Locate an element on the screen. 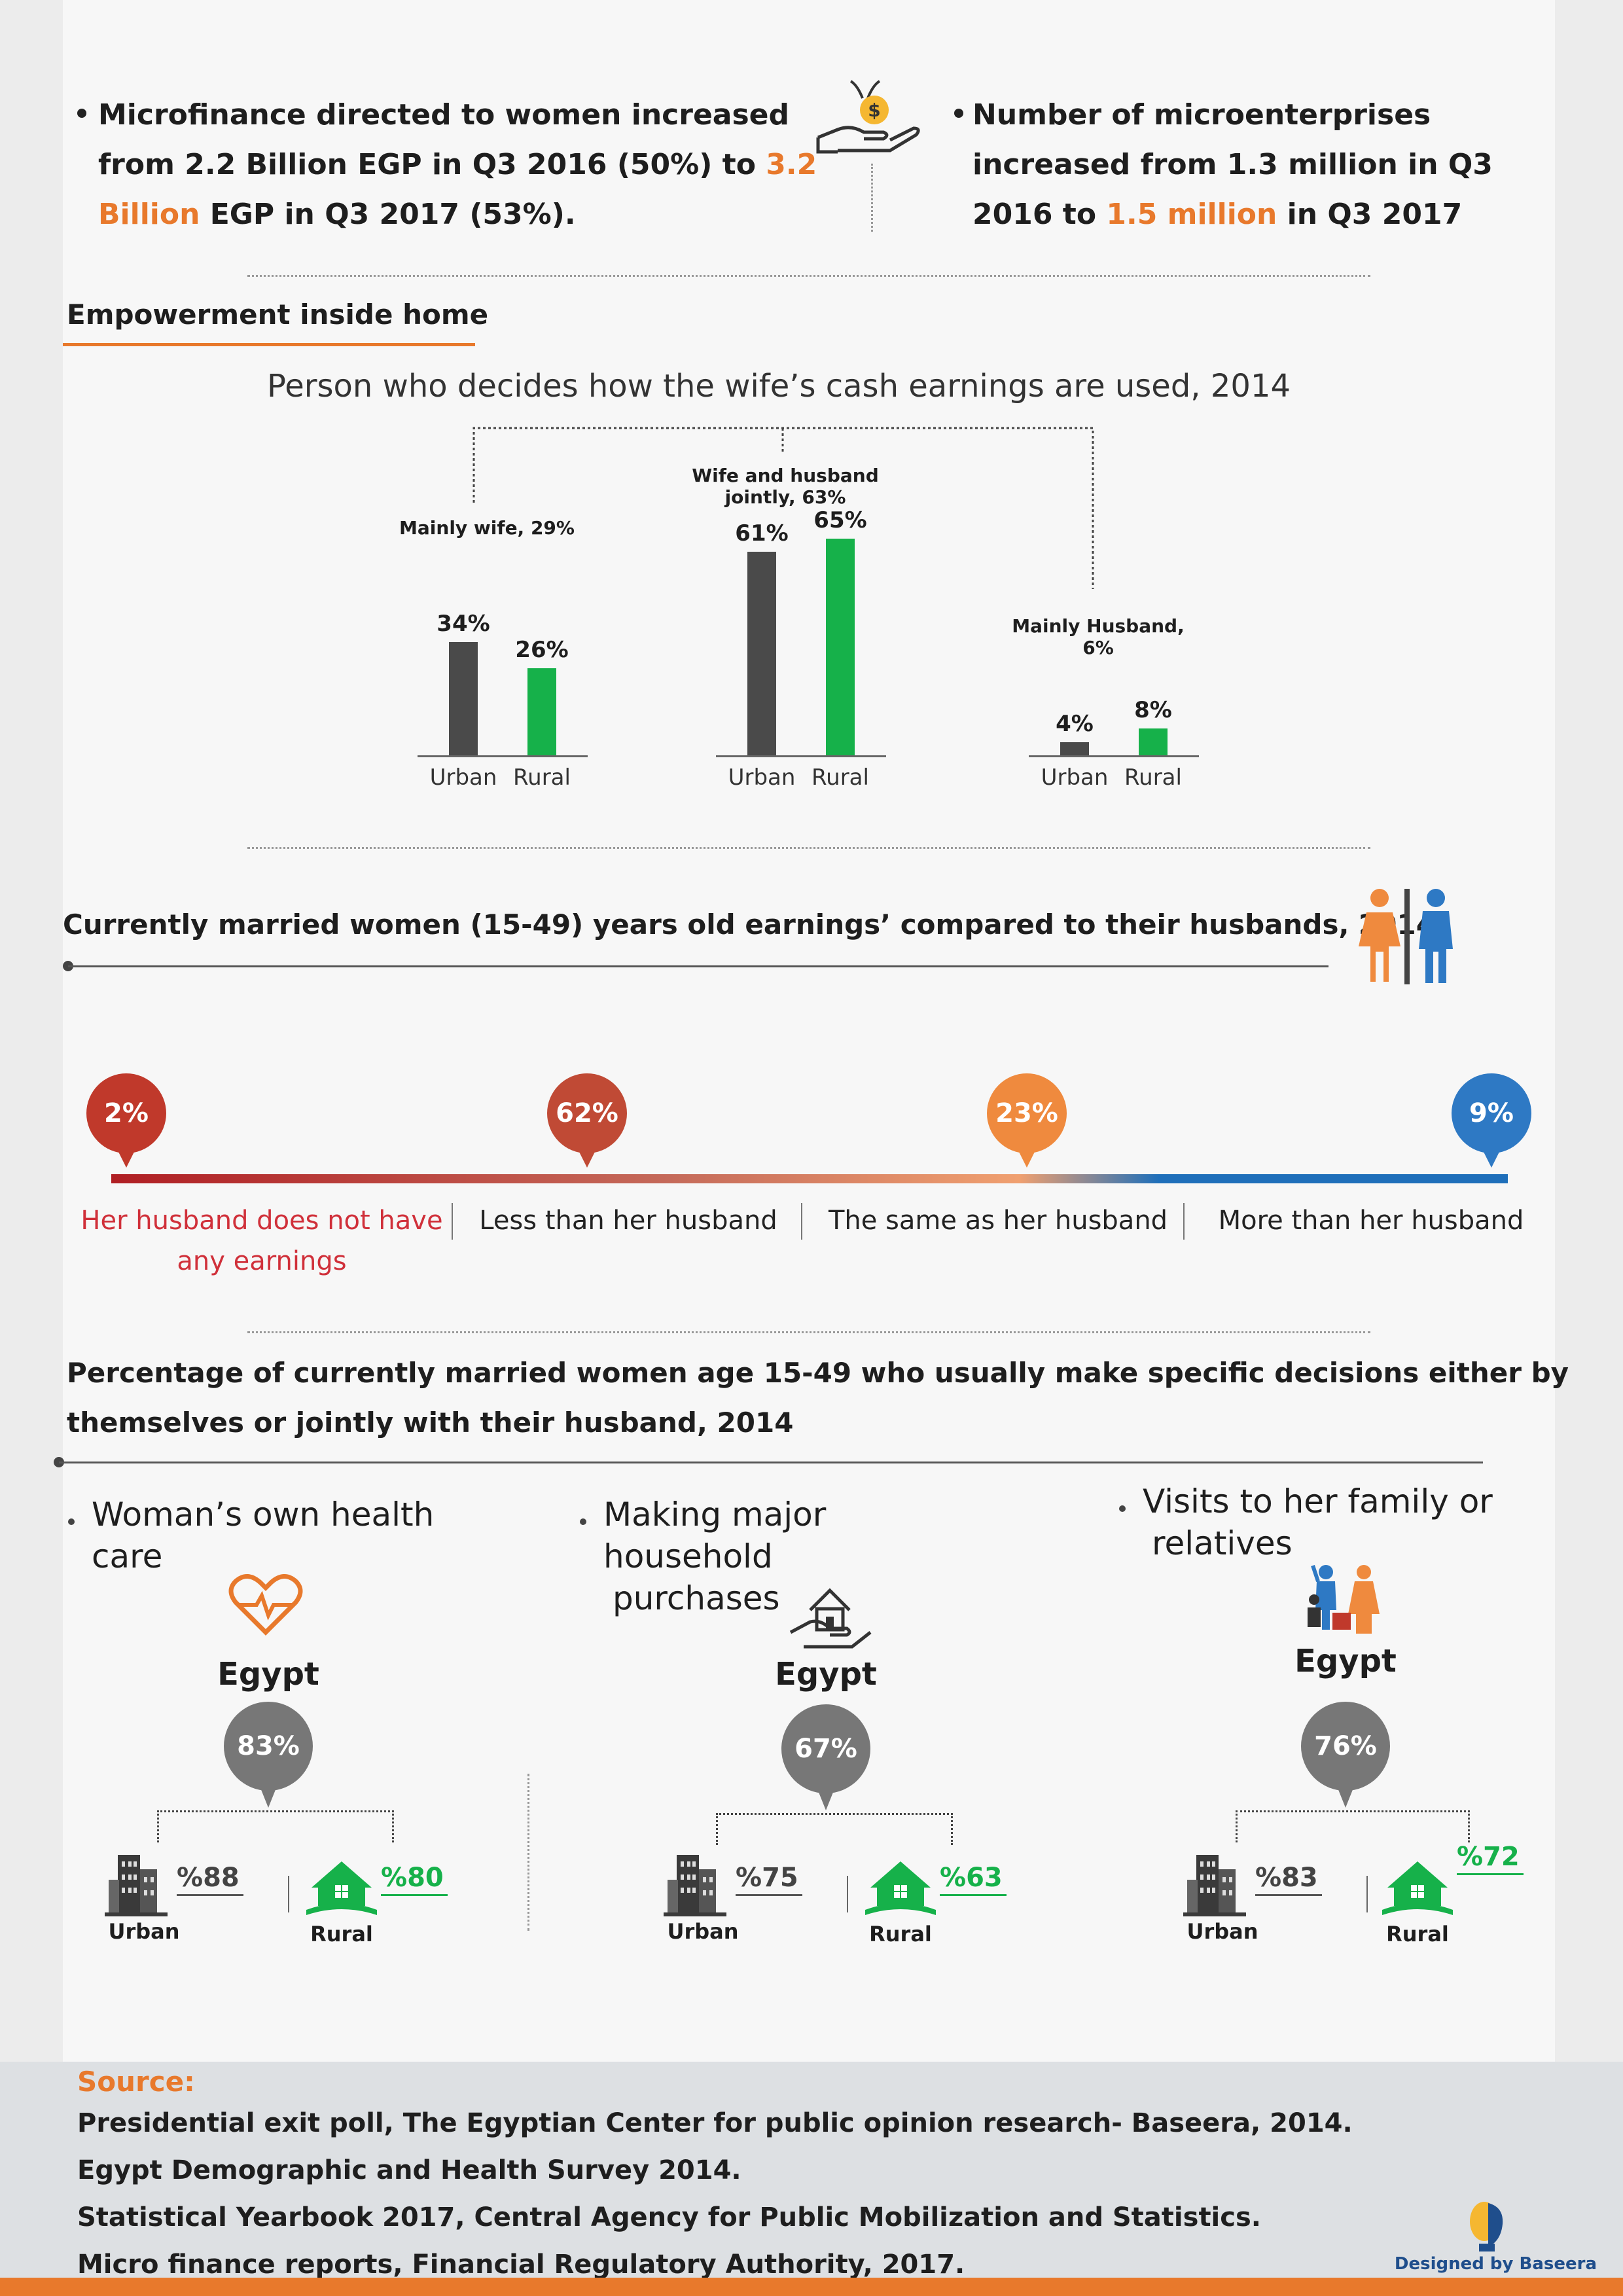  stat-text: in Q3 2017 is located at coordinates (1370, 214).